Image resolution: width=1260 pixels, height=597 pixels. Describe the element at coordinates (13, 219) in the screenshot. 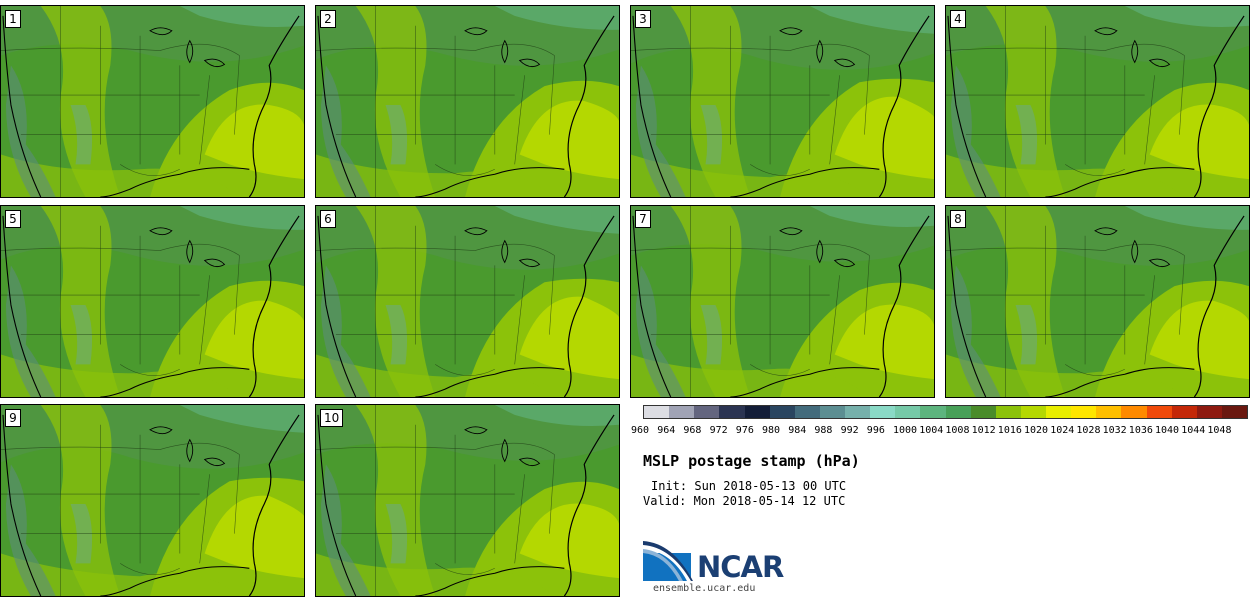

I see `member-number: 5` at that location.